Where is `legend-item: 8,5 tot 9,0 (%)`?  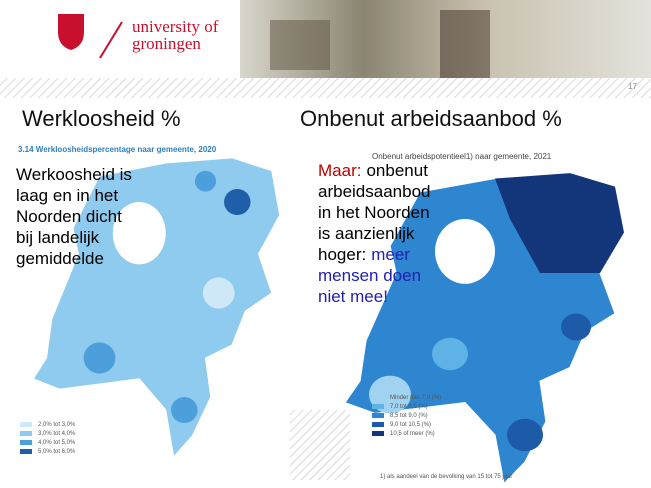 legend-item: 8,5 tot 9,0 (%) is located at coordinates (406, 415).